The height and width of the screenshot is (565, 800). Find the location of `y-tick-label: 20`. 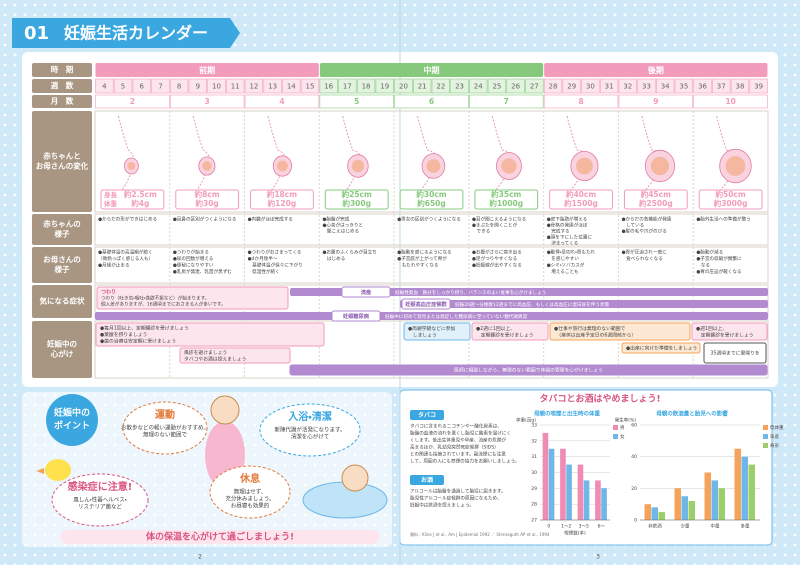

y-tick-label: 20 is located at coordinates (634, 489).